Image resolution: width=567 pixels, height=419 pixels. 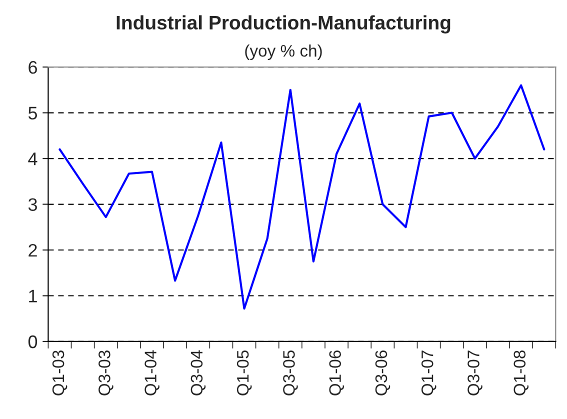 What do you see at coordinates (33, 159) in the screenshot?
I see `y-tick-label: 4` at bounding box center [33, 159].